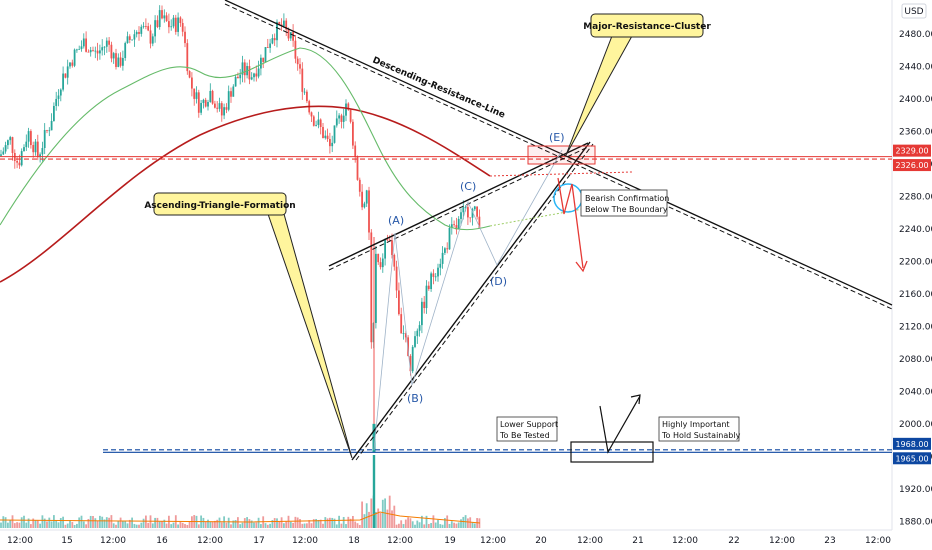 Image resolution: width=932 pixels, height=550 pixels. I want to click on lower-support-note: Lower Support To Be Tested, so click(527, 429).